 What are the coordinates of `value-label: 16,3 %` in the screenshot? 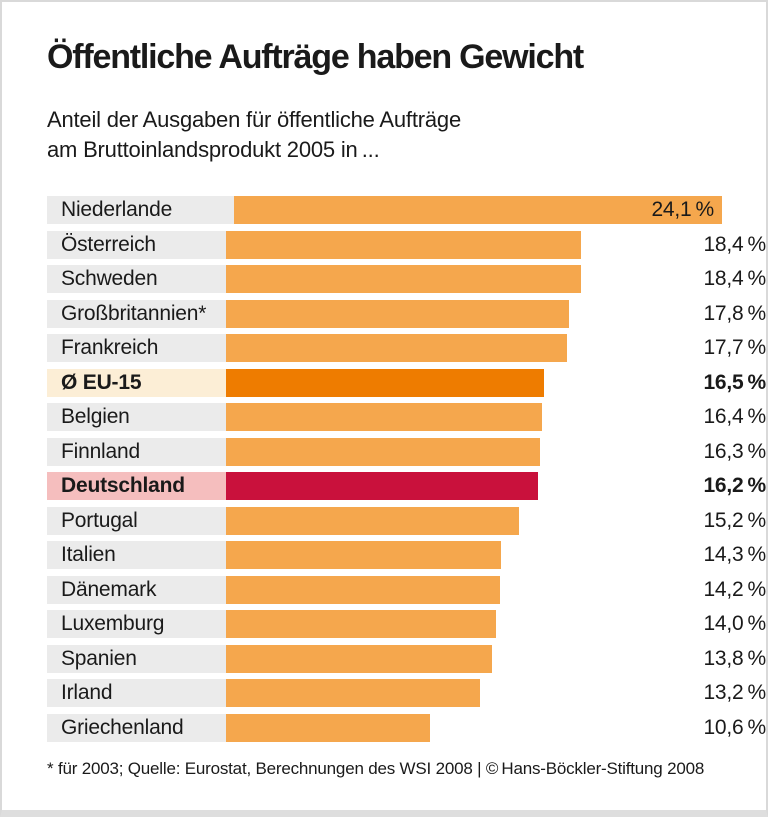 It's located at (734, 451).